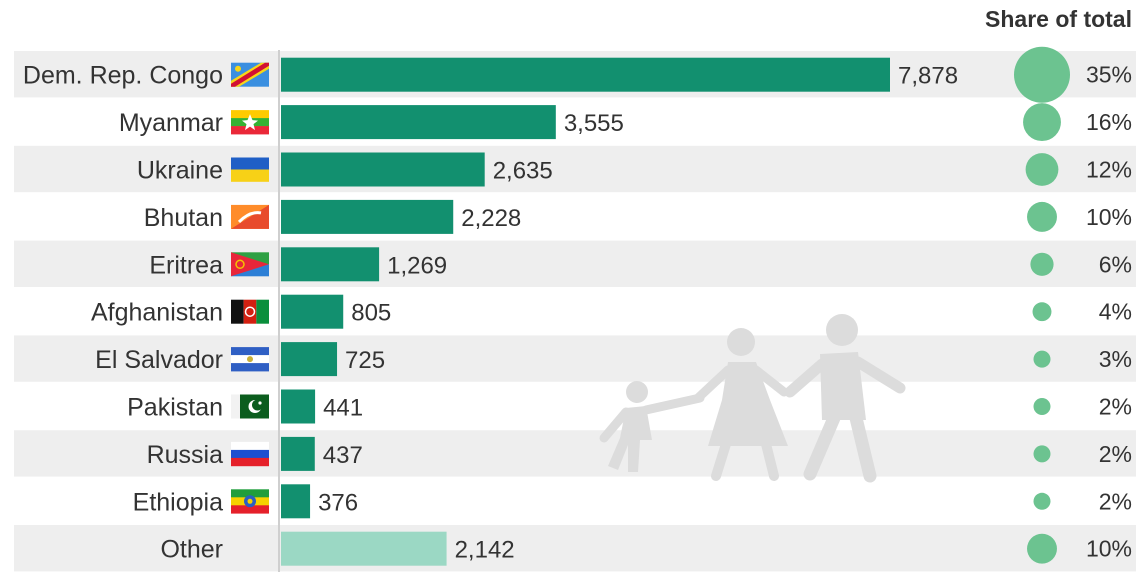  I want to click on family-walking-icon, so click(752, 398).